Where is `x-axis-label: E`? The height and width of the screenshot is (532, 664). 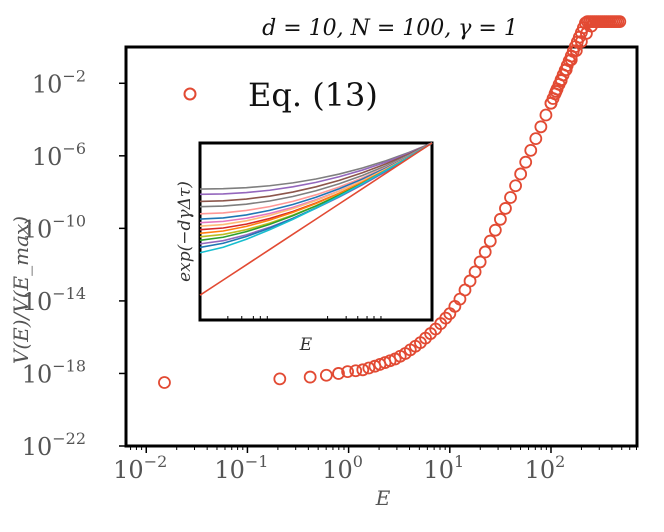 x-axis-label: E is located at coordinates (383, 498).